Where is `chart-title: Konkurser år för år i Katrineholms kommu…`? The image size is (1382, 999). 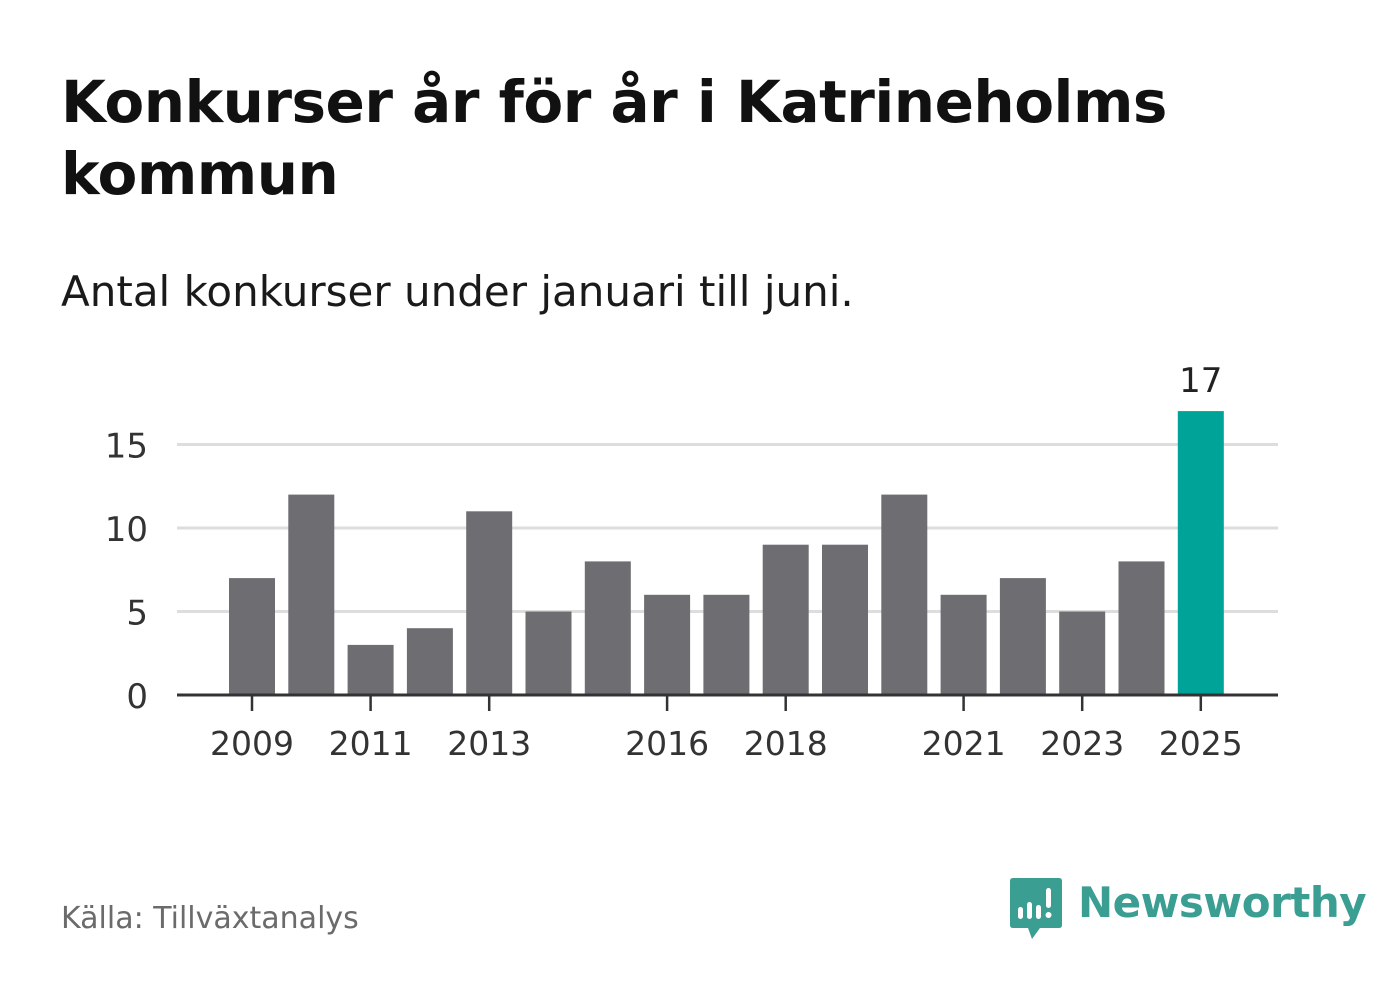
chart-title: Konkurser år för år i Katrineholms kommu… is located at coordinates (614, 138).